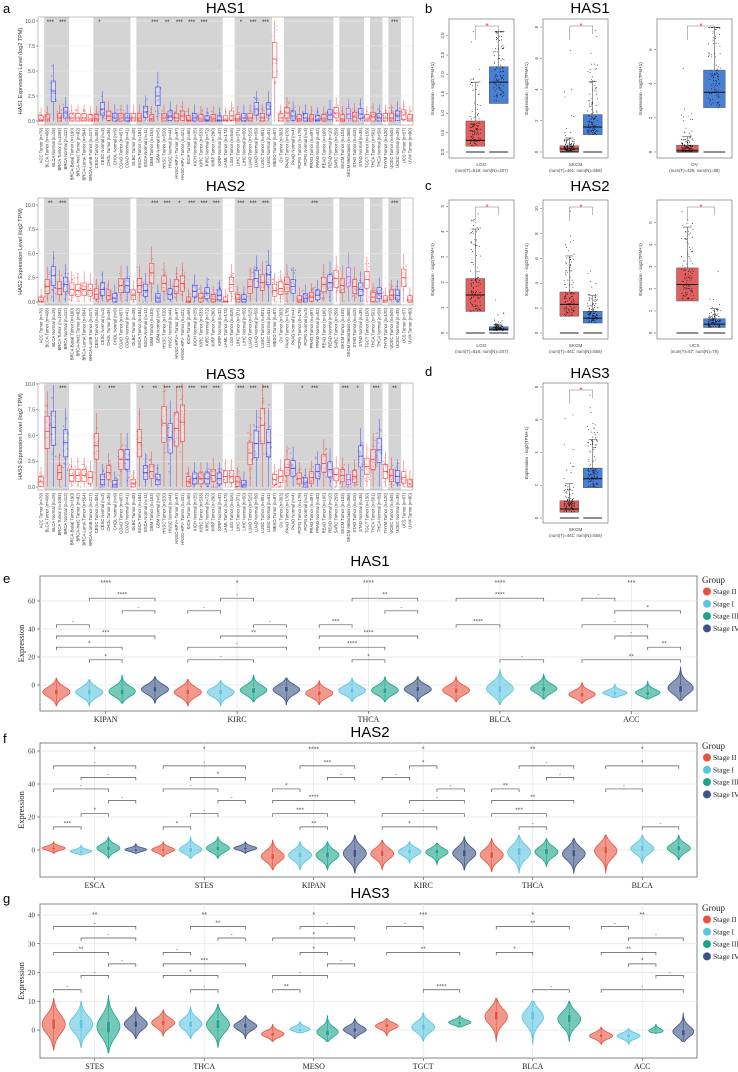  Describe the element at coordinates (102, 326) in the screenshot. I see `x-tick-label: CESC Normal (n=3)` at that location.